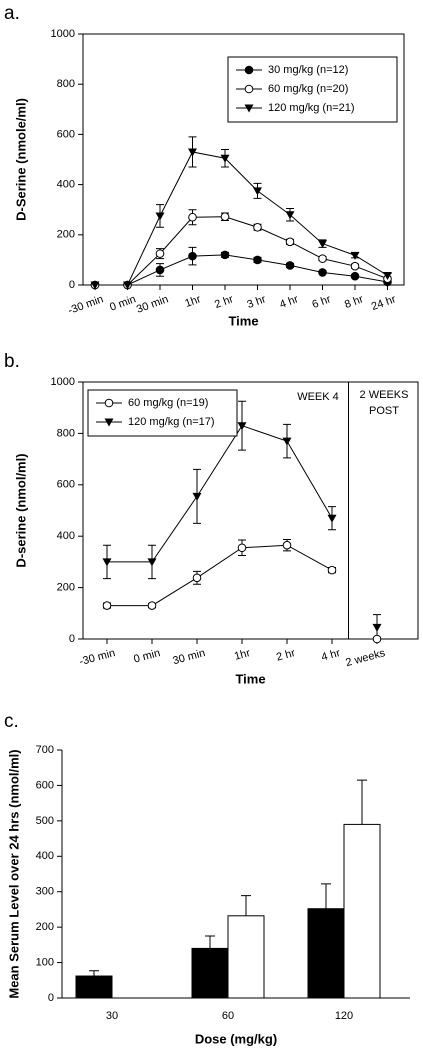  Describe the element at coordinates (11, 721) in the screenshot. I see `panel-label: c.` at that location.